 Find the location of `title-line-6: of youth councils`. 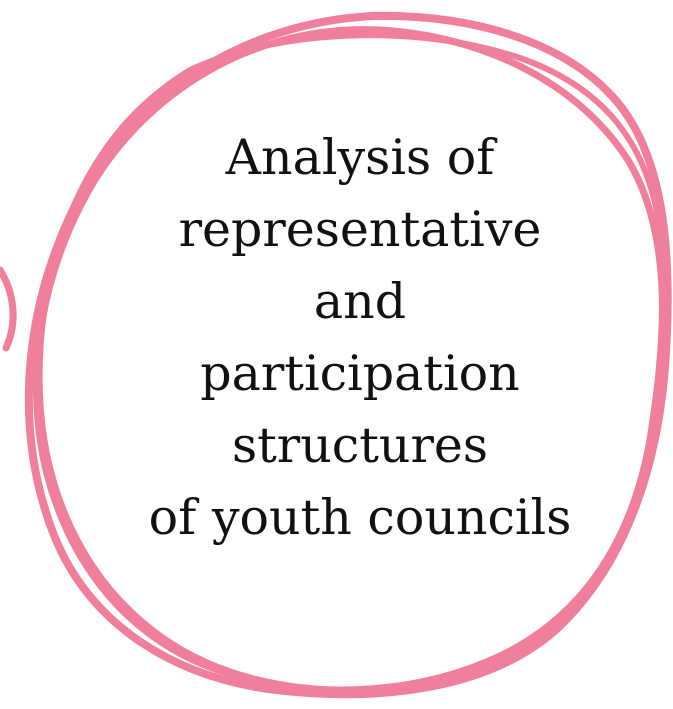

title-line-6: of youth councils is located at coordinates (360, 517).